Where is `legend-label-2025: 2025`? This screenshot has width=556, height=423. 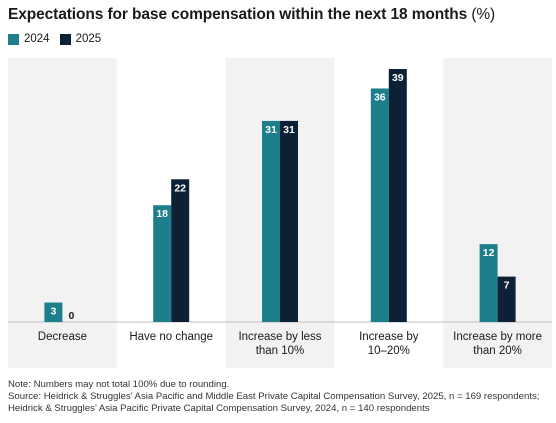
legend-label-2025: 2025 is located at coordinates (88, 39).